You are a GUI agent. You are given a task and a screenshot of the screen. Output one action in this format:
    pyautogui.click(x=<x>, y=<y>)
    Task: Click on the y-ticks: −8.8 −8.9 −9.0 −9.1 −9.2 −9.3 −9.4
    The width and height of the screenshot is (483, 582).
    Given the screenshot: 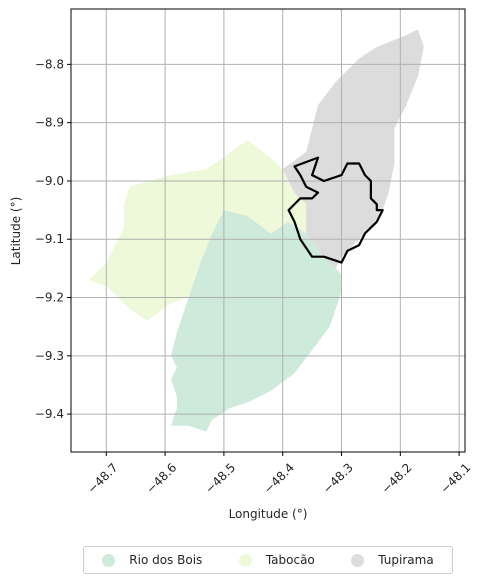 What is the action you would take?
    pyautogui.click(x=53, y=239)
    